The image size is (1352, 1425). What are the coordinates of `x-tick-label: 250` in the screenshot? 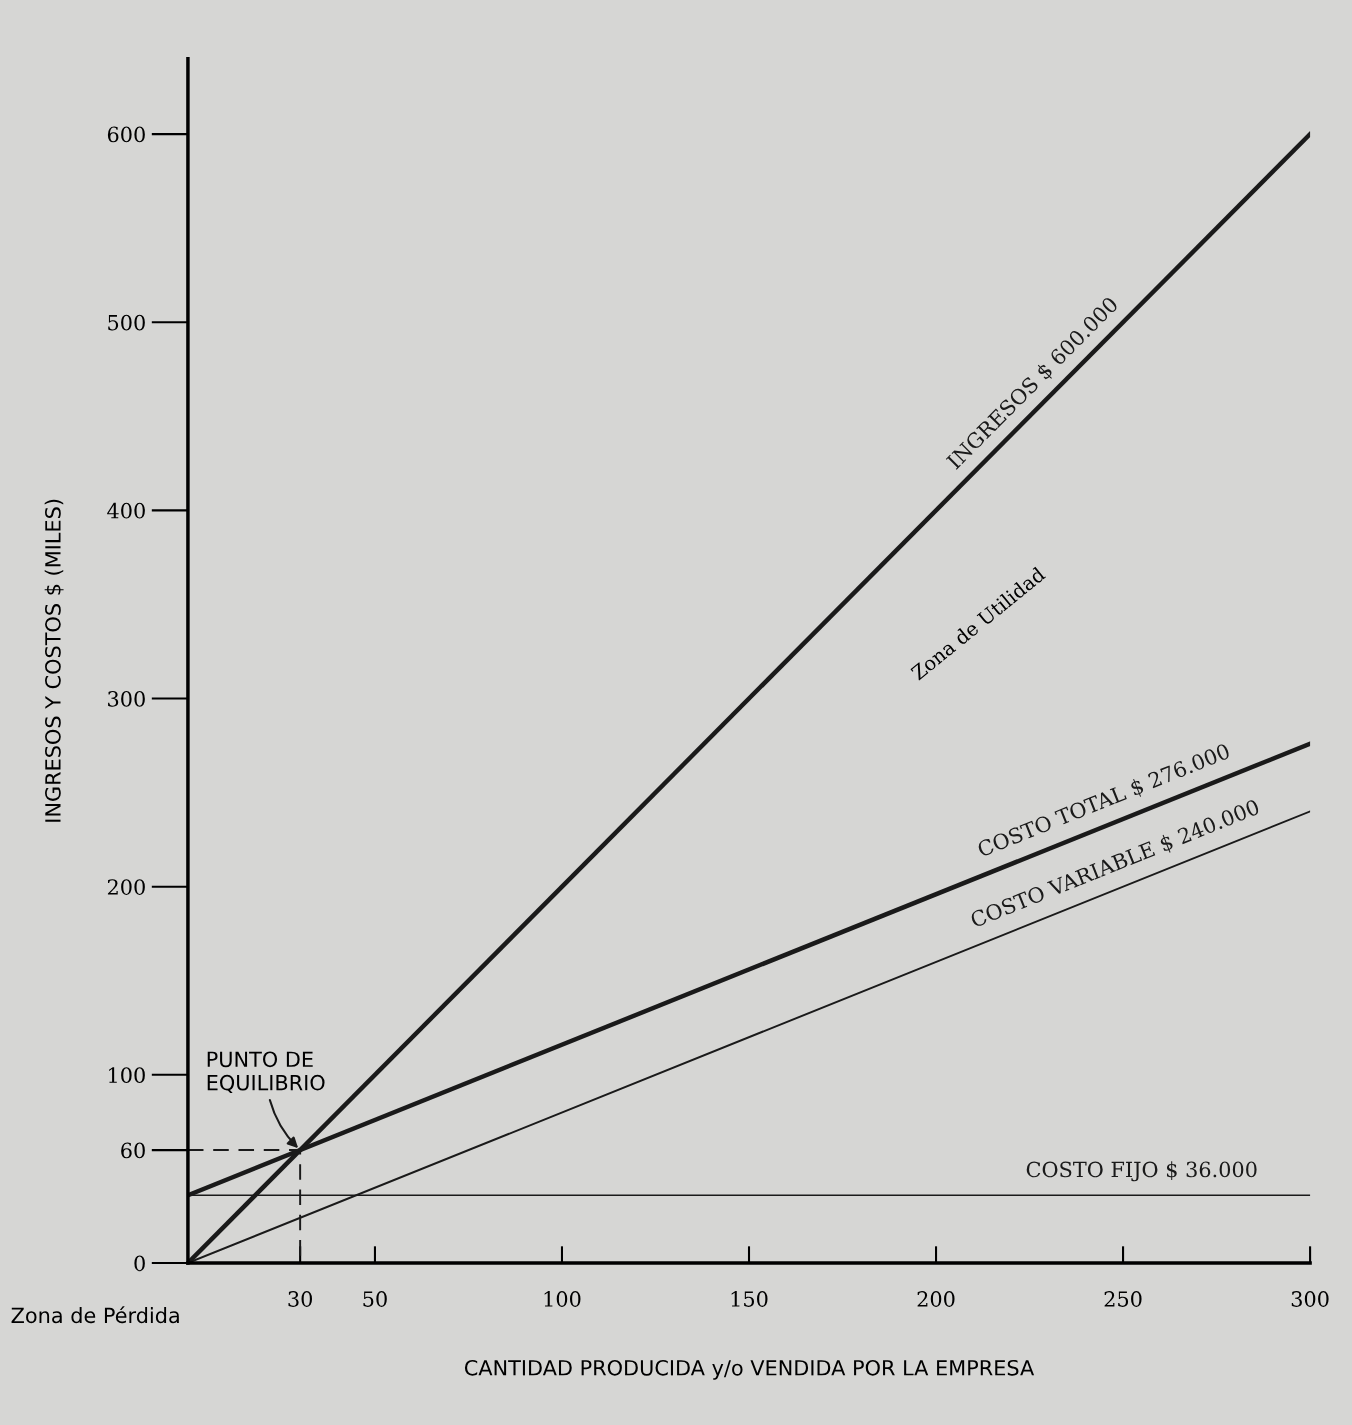 It's located at (1123, 1299).